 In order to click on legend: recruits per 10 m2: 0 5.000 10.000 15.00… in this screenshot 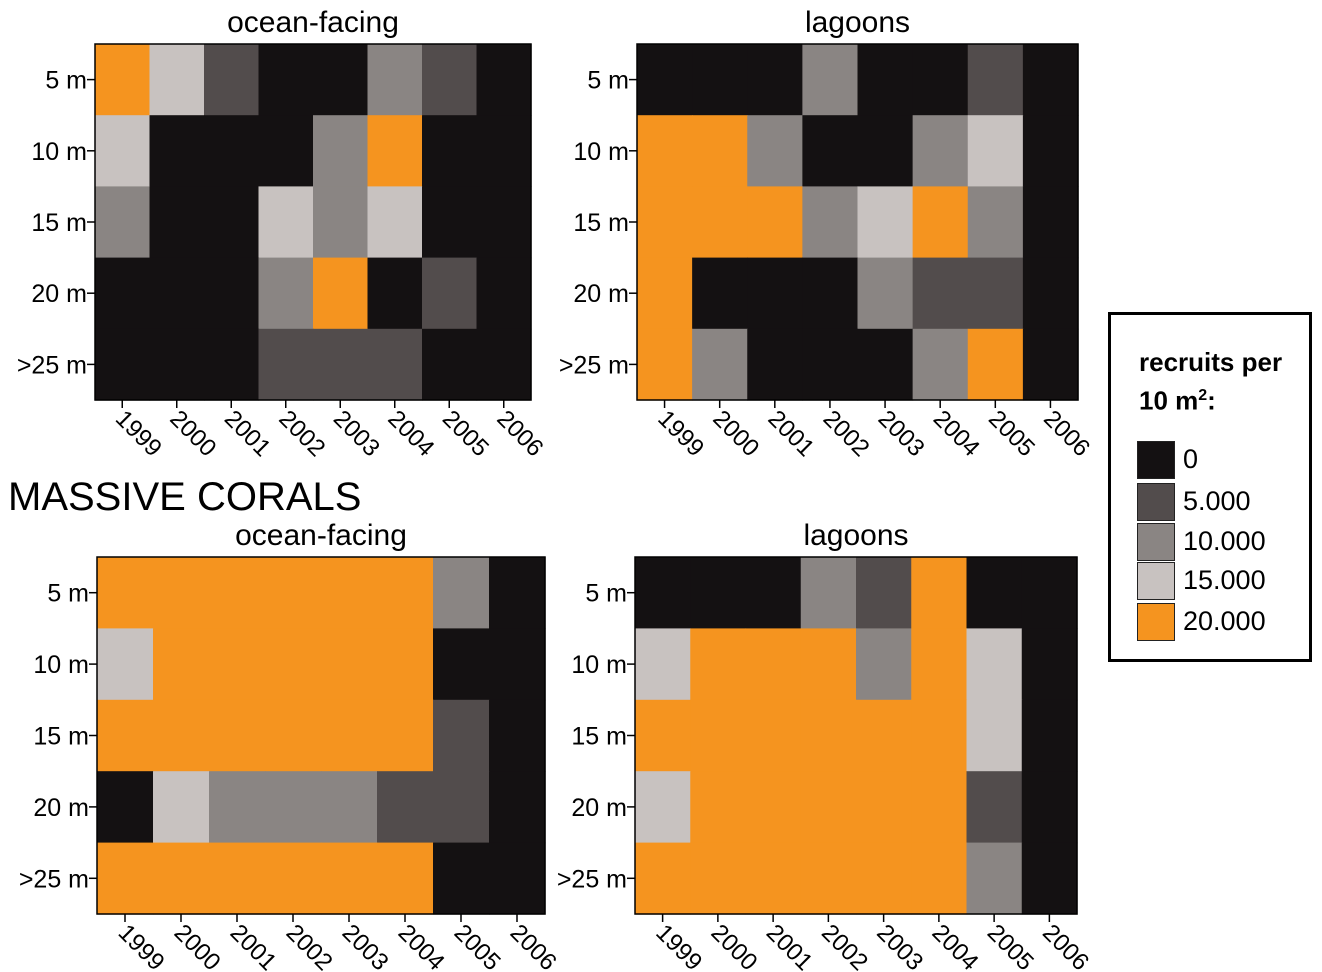, I will do `click(1210, 487)`.